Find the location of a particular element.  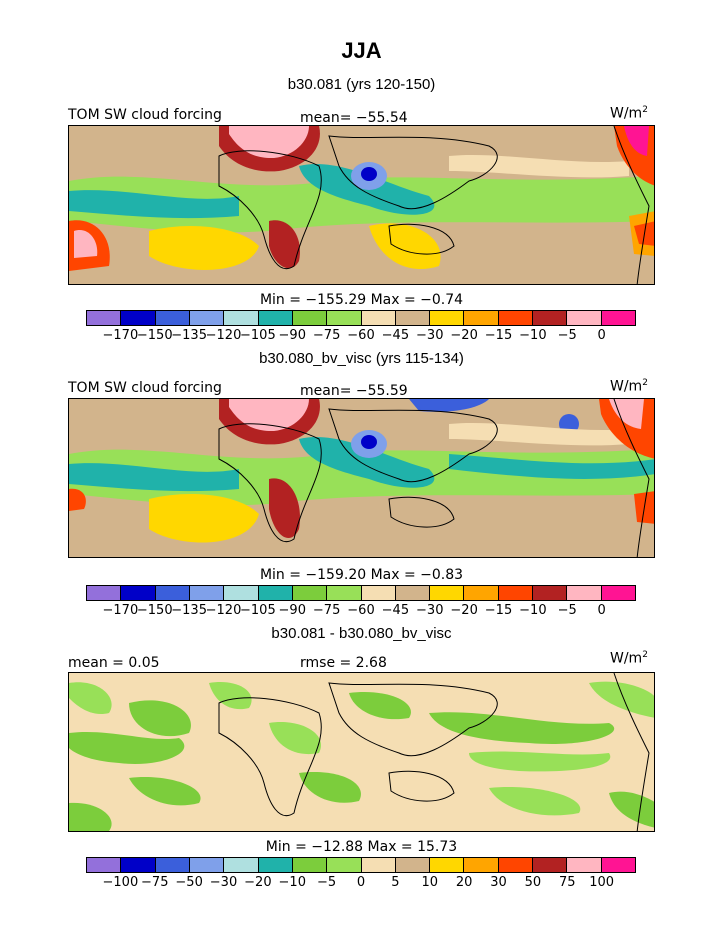

panel1-map is located at coordinates (361, 205).